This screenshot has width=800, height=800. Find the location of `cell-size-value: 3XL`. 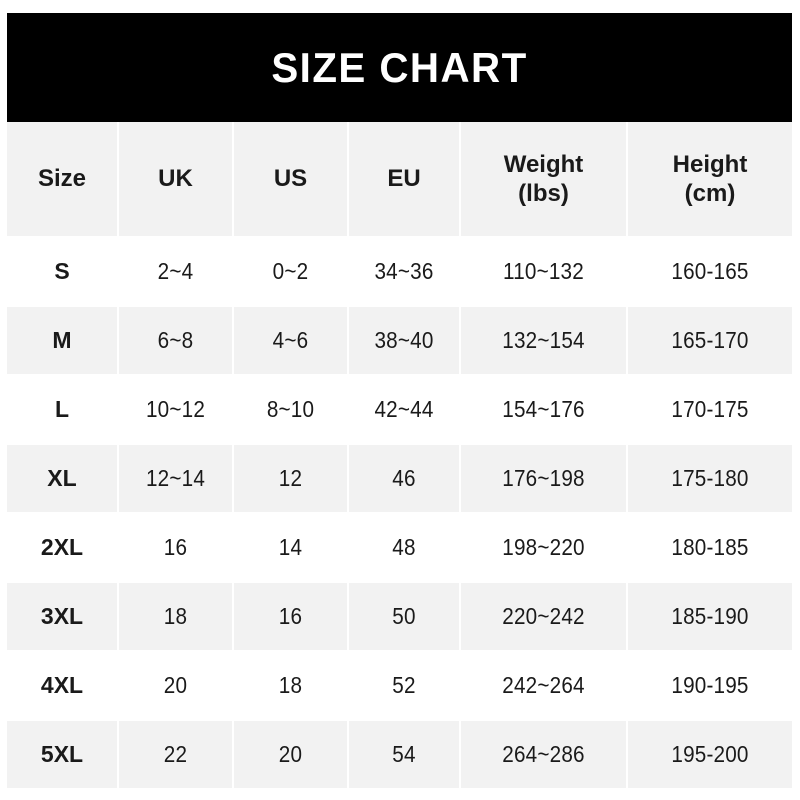

cell-size-value: 3XL is located at coordinates (62, 616).